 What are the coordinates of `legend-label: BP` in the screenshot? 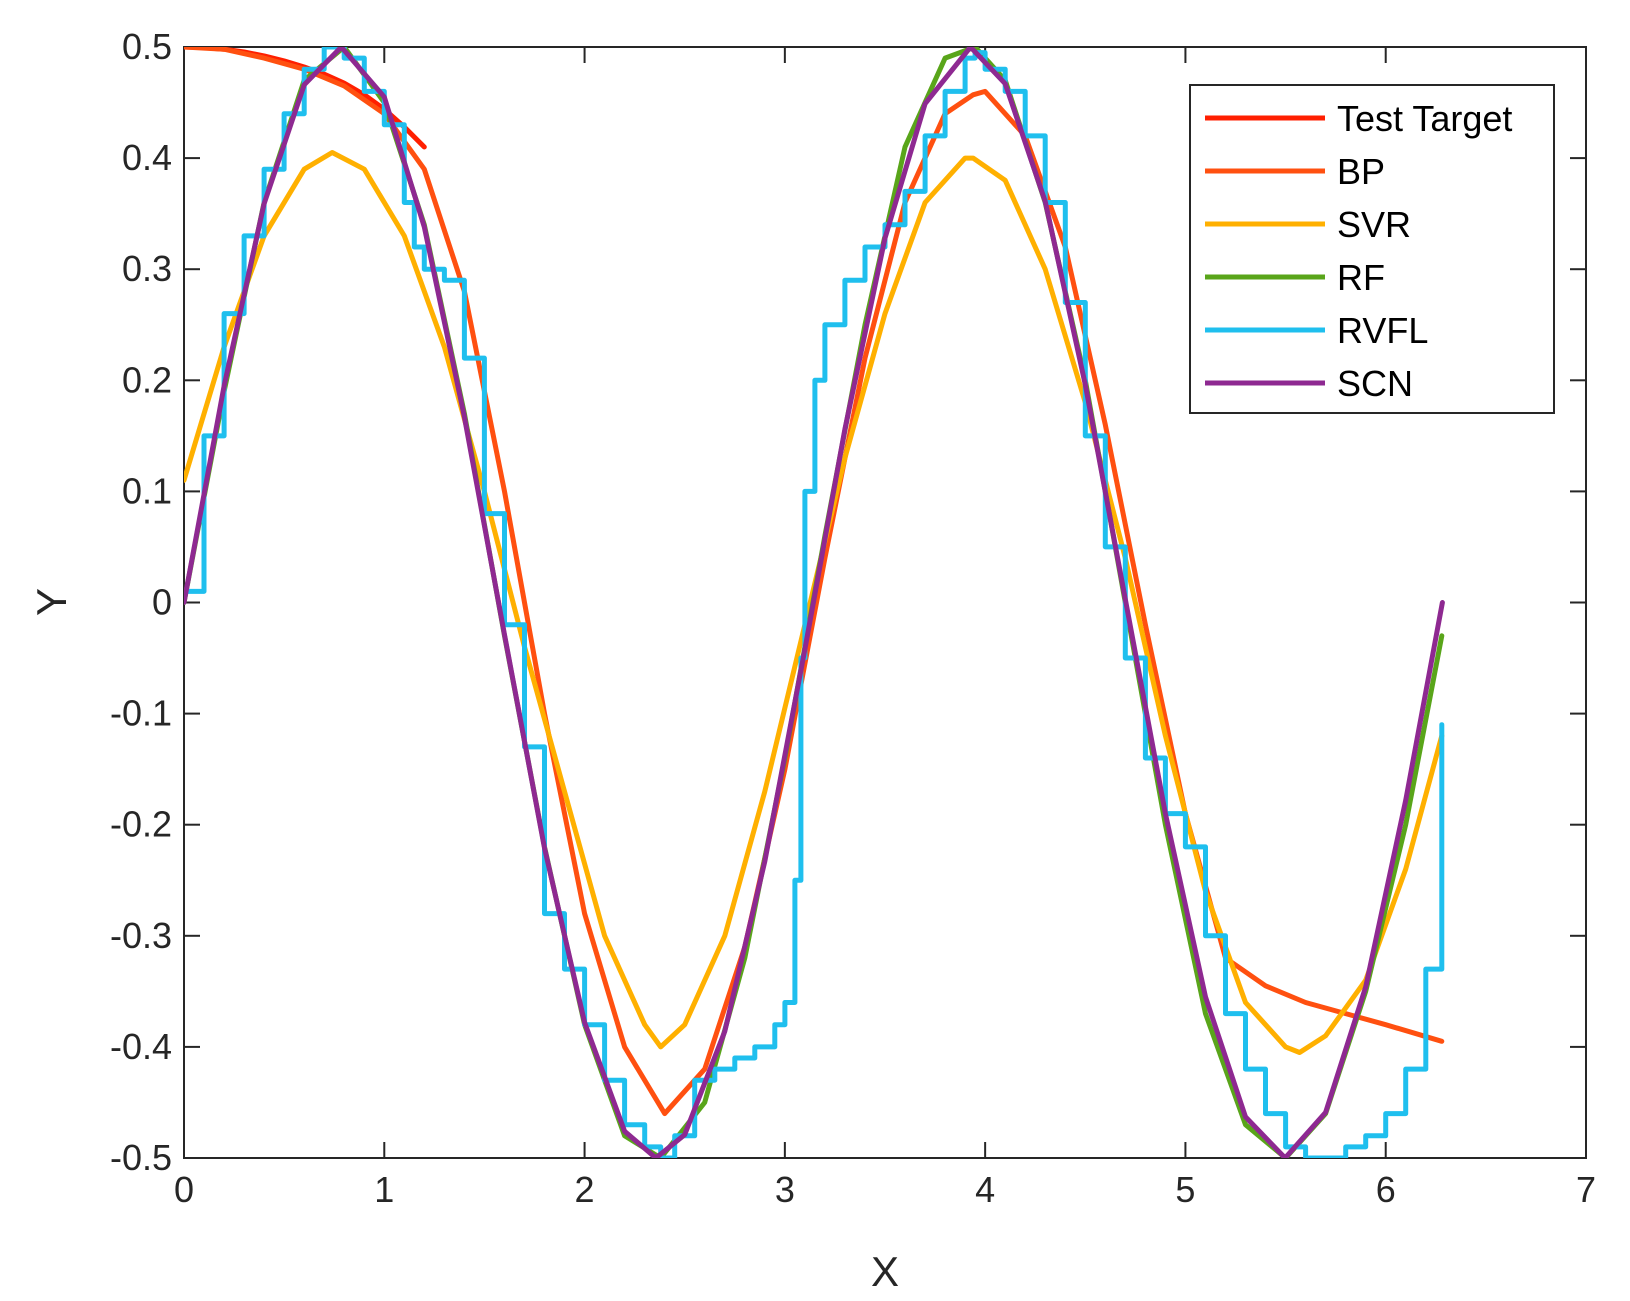 It's located at (1361, 171).